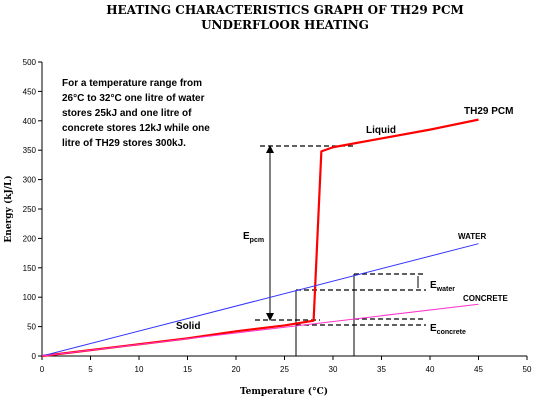  I want to click on e-water-annotation: Ewater, so click(442, 286).